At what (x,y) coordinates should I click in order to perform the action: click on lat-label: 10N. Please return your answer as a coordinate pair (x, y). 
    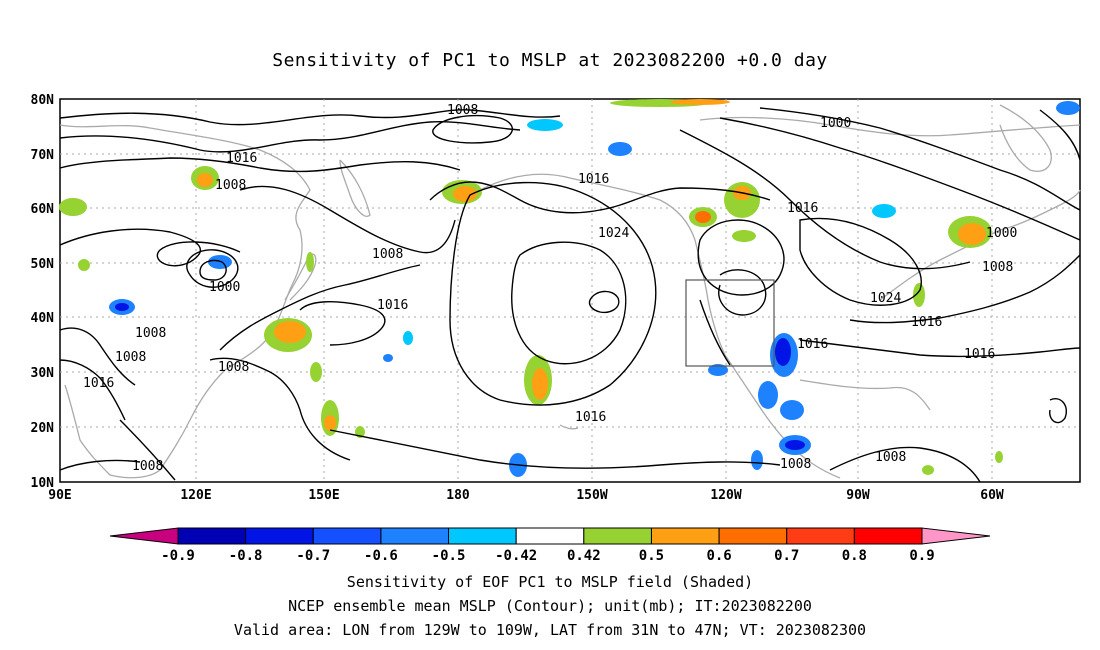
    Looking at the image, I should click on (43, 483).